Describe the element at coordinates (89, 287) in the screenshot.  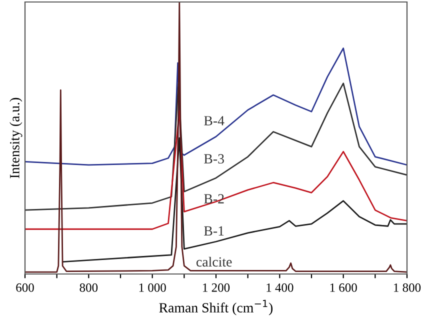
I see `x-tick-label: 800` at that location.